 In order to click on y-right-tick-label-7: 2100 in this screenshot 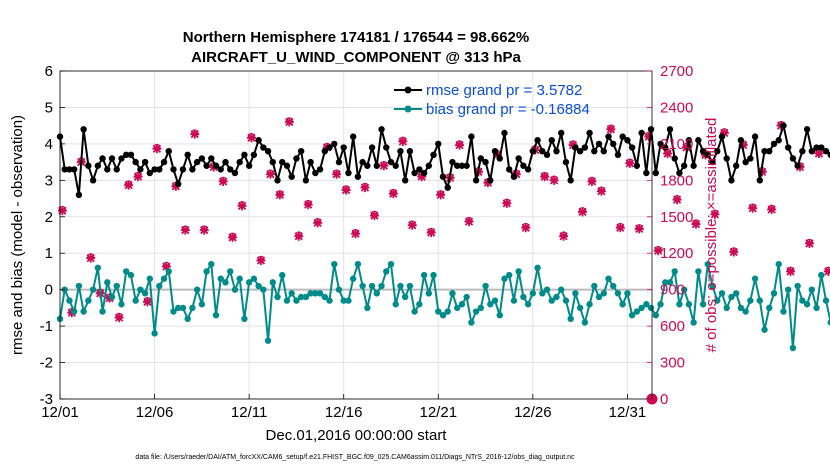, I will do `click(676, 144)`.